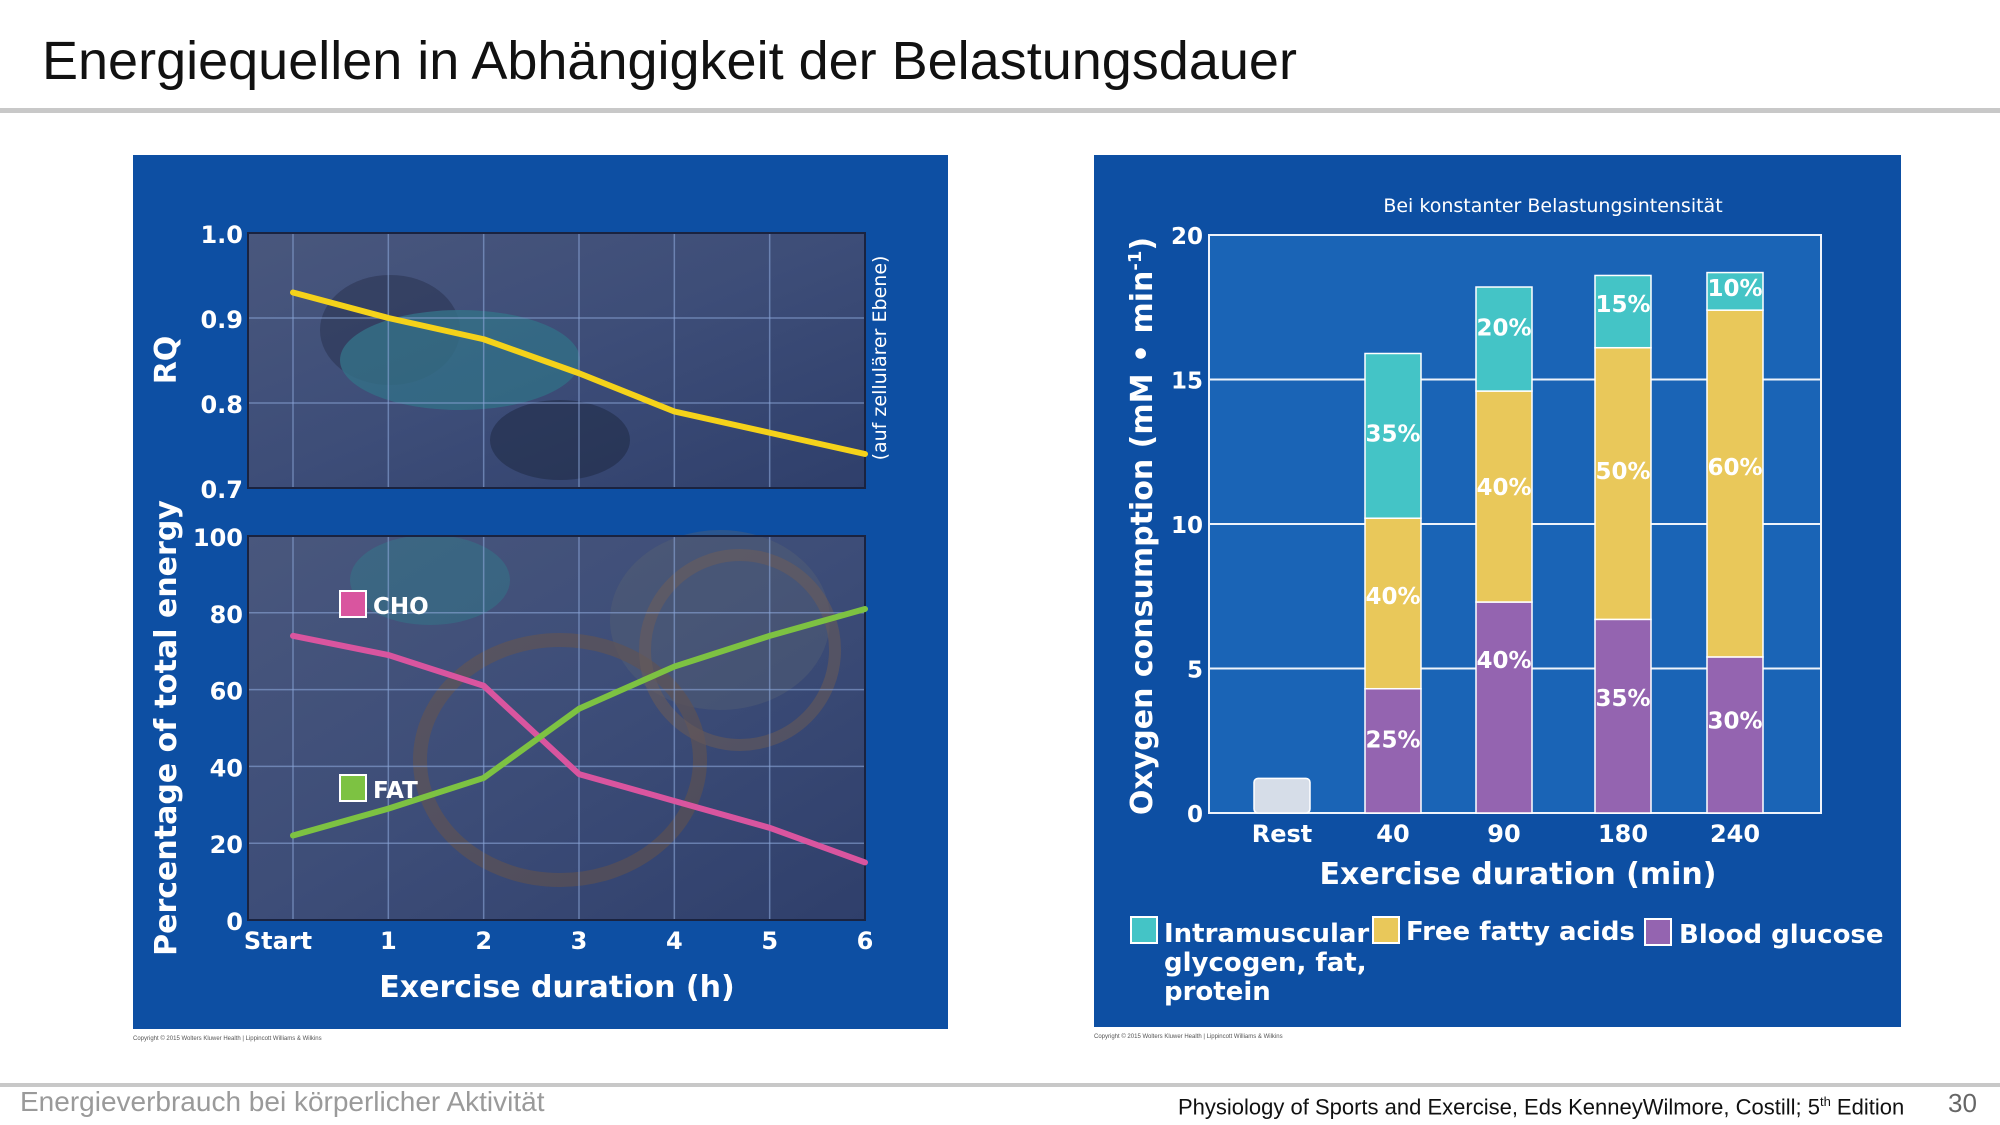  I want to click on rq-y-axis-label: RQ, so click(166, 360).